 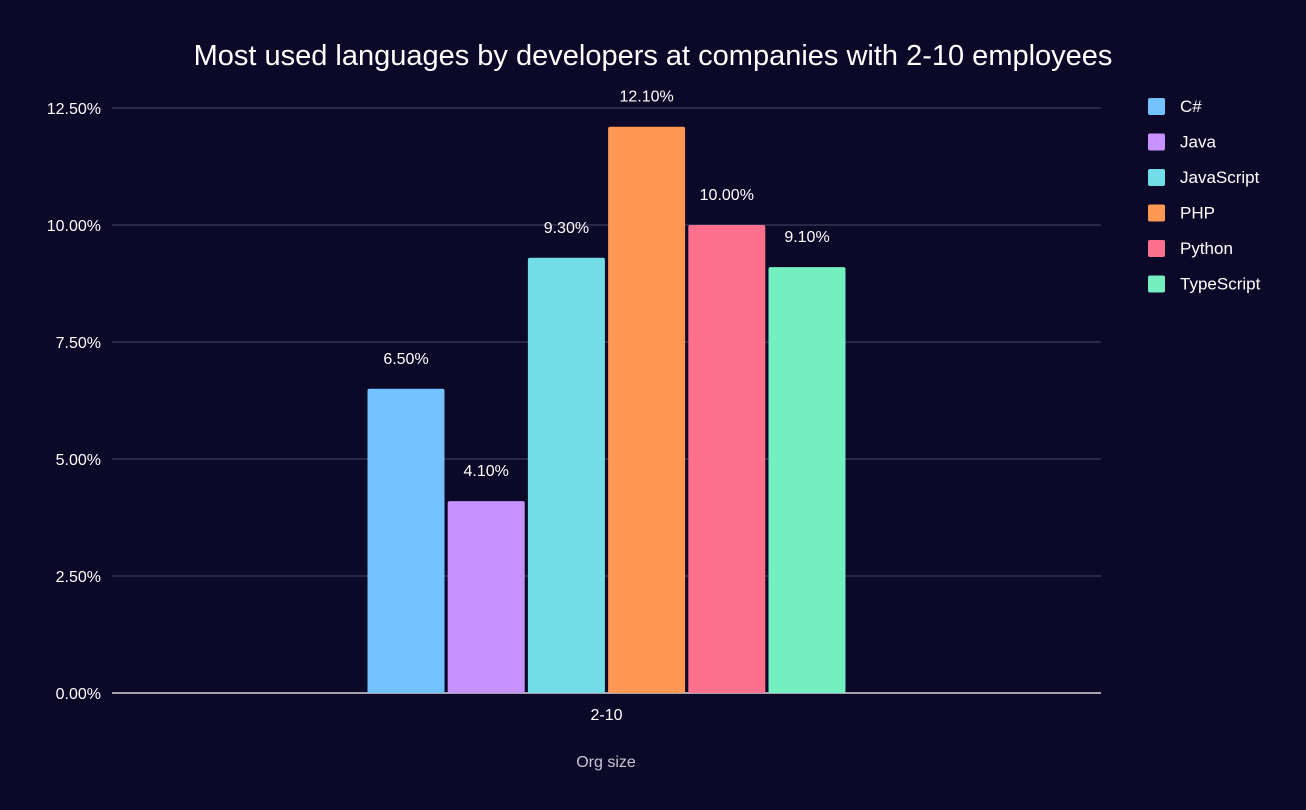 I want to click on y-axis-ticks: 0.00% 2.50% 5.00% 7.50% 10.00% 12.50%, so click(x=74, y=402).